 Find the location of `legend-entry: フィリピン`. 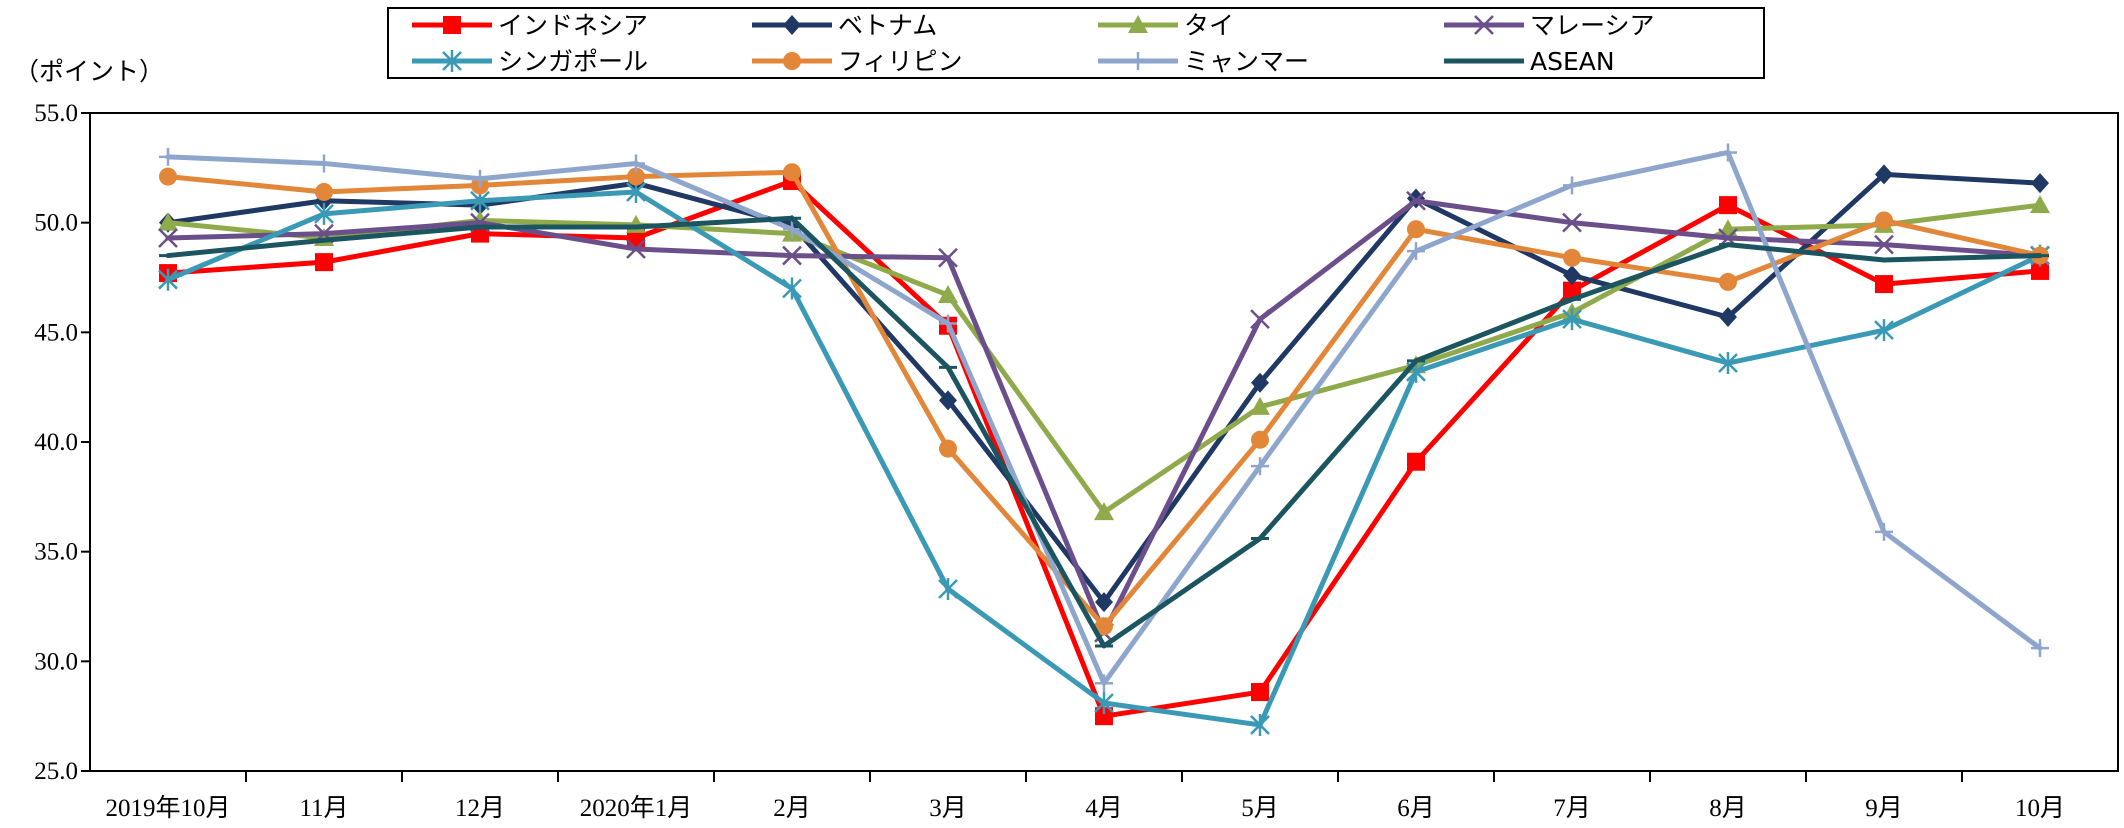

legend-entry: フィリピン is located at coordinates (857, 61).